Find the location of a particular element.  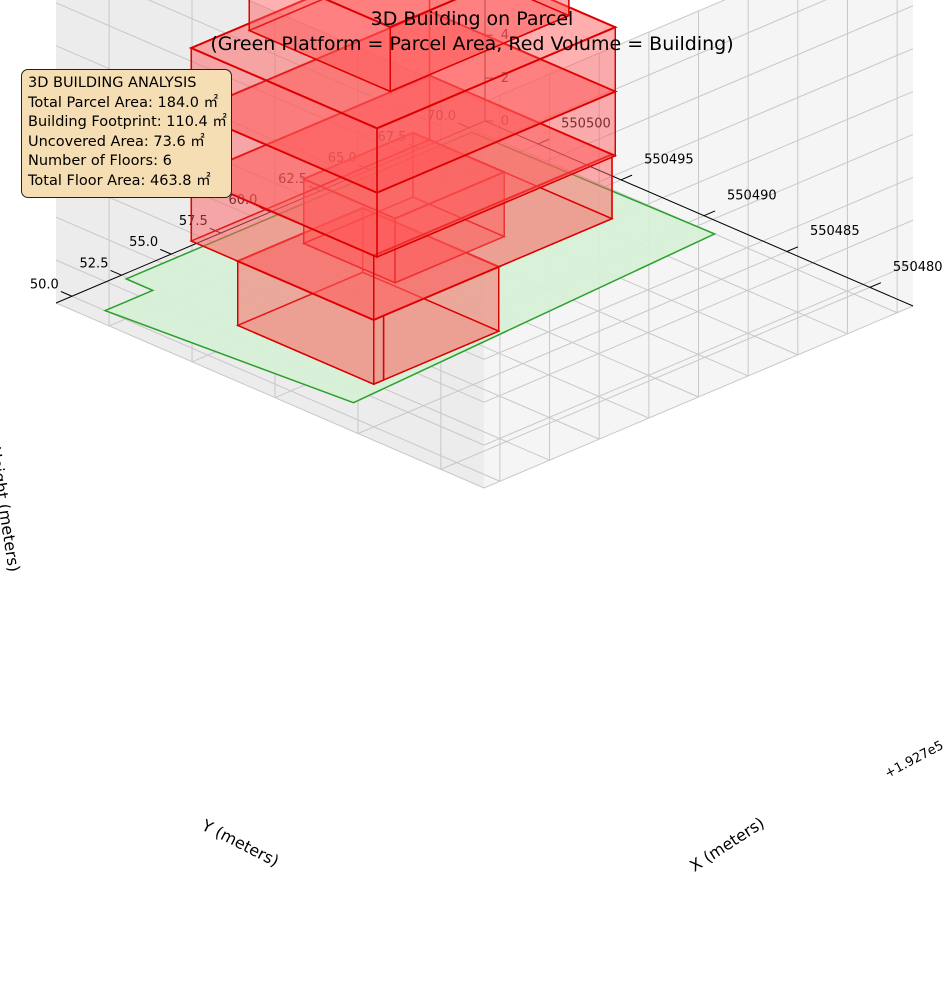

chart-title-line-1: 3D Building on Parcel is located at coordinates (472, 19).